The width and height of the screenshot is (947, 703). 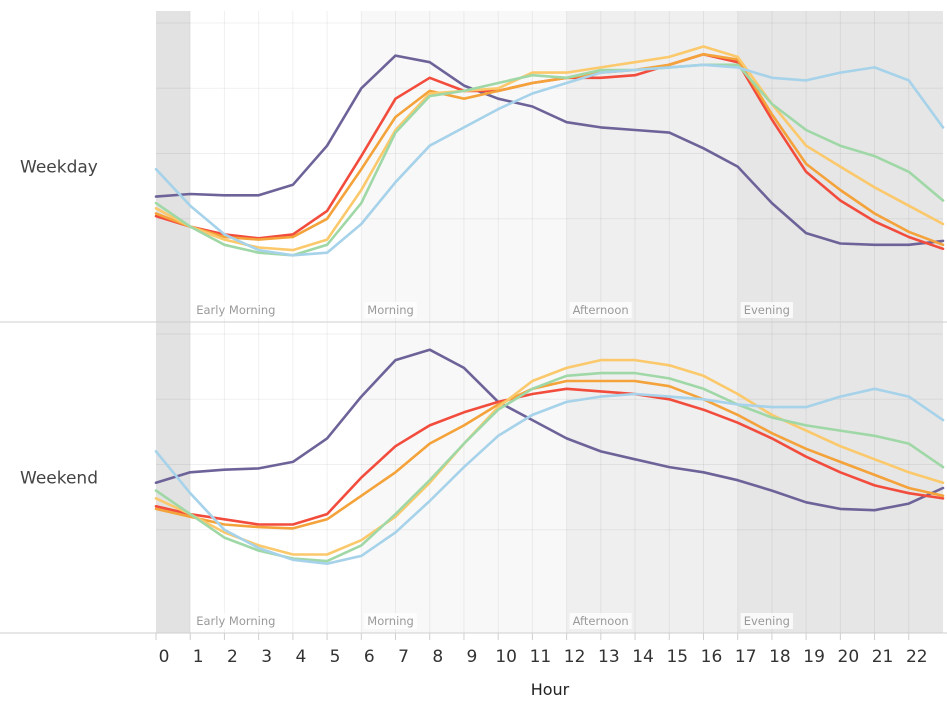 What do you see at coordinates (403, 657) in the screenshot?
I see `x-tick-label: 7` at bounding box center [403, 657].